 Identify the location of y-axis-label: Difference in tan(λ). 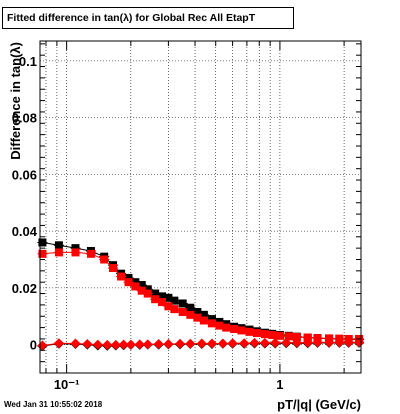
(15, 101).